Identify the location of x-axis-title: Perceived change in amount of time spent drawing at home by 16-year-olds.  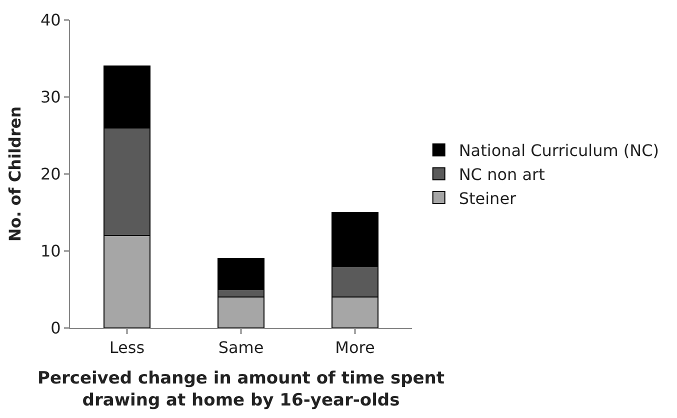
(241, 389).